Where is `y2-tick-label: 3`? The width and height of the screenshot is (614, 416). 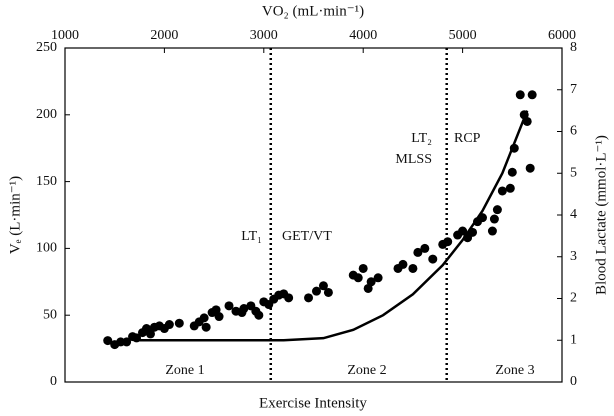
y2-tick-label: 3 is located at coordinates (573, 256).